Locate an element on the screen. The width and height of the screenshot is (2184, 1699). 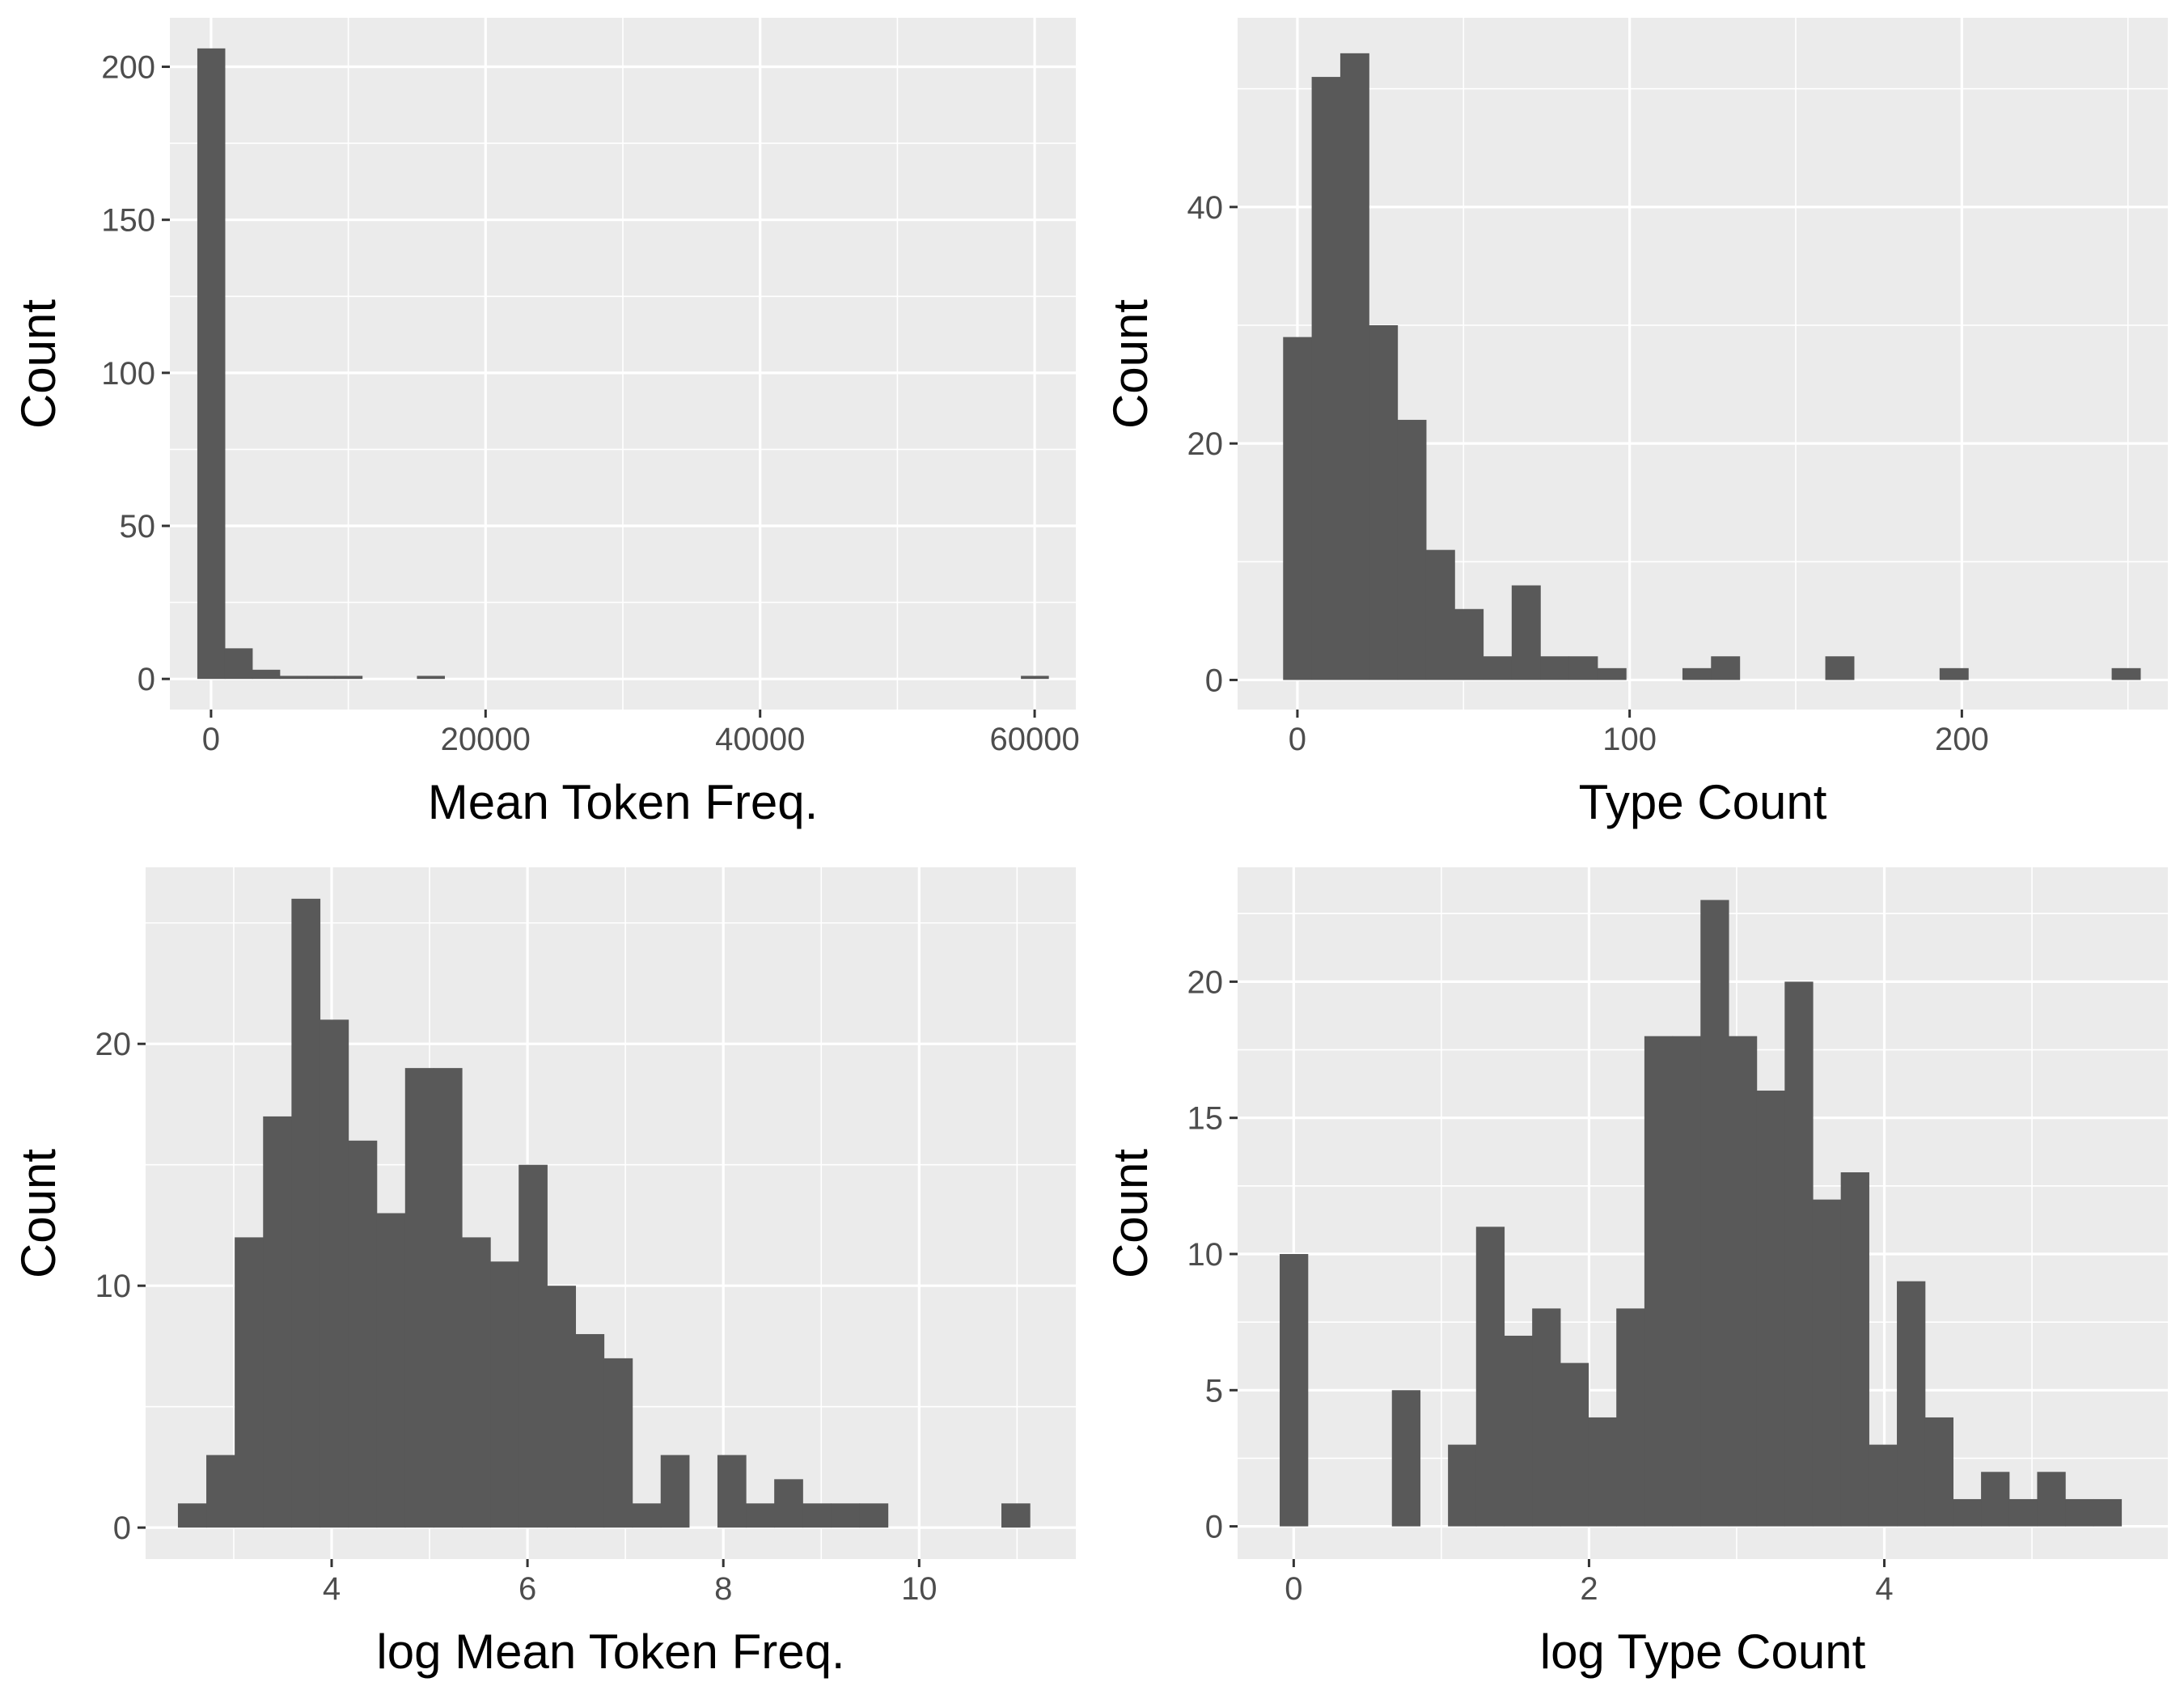
y-axis-ticks: 0 50 100 150 200 is located at coordinates (135, 373).